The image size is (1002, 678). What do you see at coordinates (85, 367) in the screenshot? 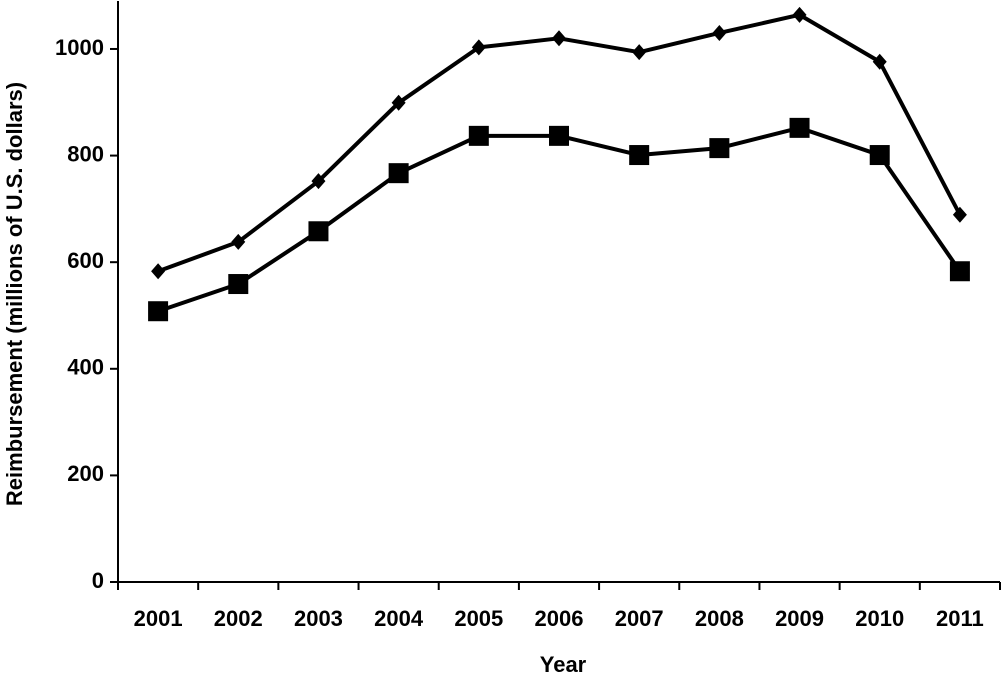
I see `y-tick-label: 400` at bounding box center [85, 367].